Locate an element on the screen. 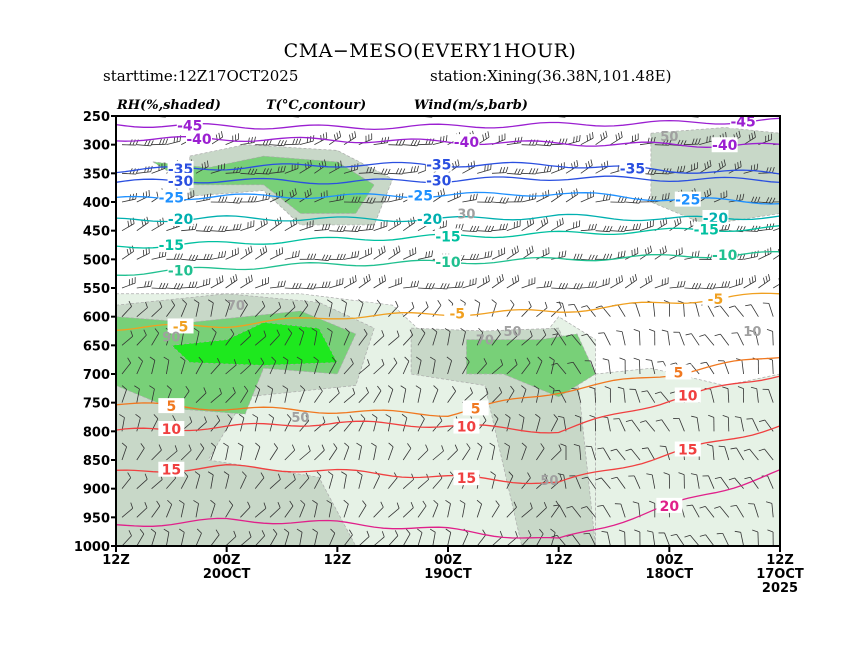 The image size is (860, 664). isotherm-label: -30 is located at coordinates (181, 182).